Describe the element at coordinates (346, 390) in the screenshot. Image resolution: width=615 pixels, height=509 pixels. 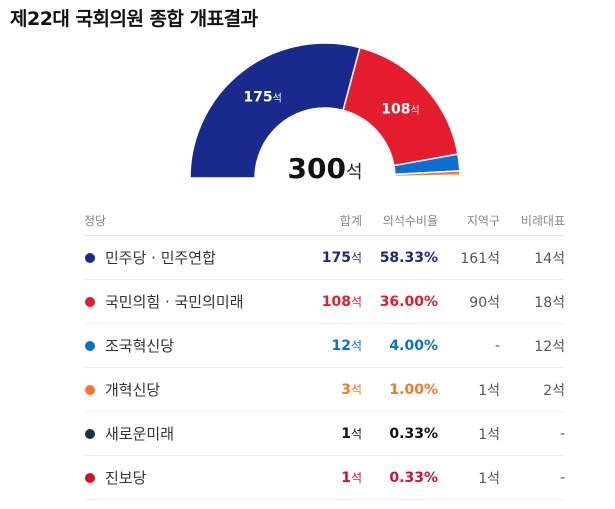
I see `total-seats-value: 3` at that location.